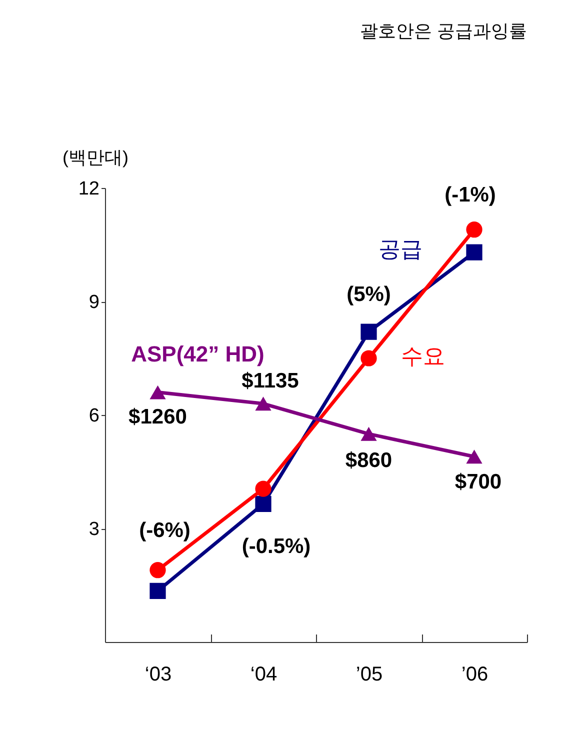 The width and height of the screenshot is (565, 746). I want to click on annotation: (-6%), so click(164, 530).